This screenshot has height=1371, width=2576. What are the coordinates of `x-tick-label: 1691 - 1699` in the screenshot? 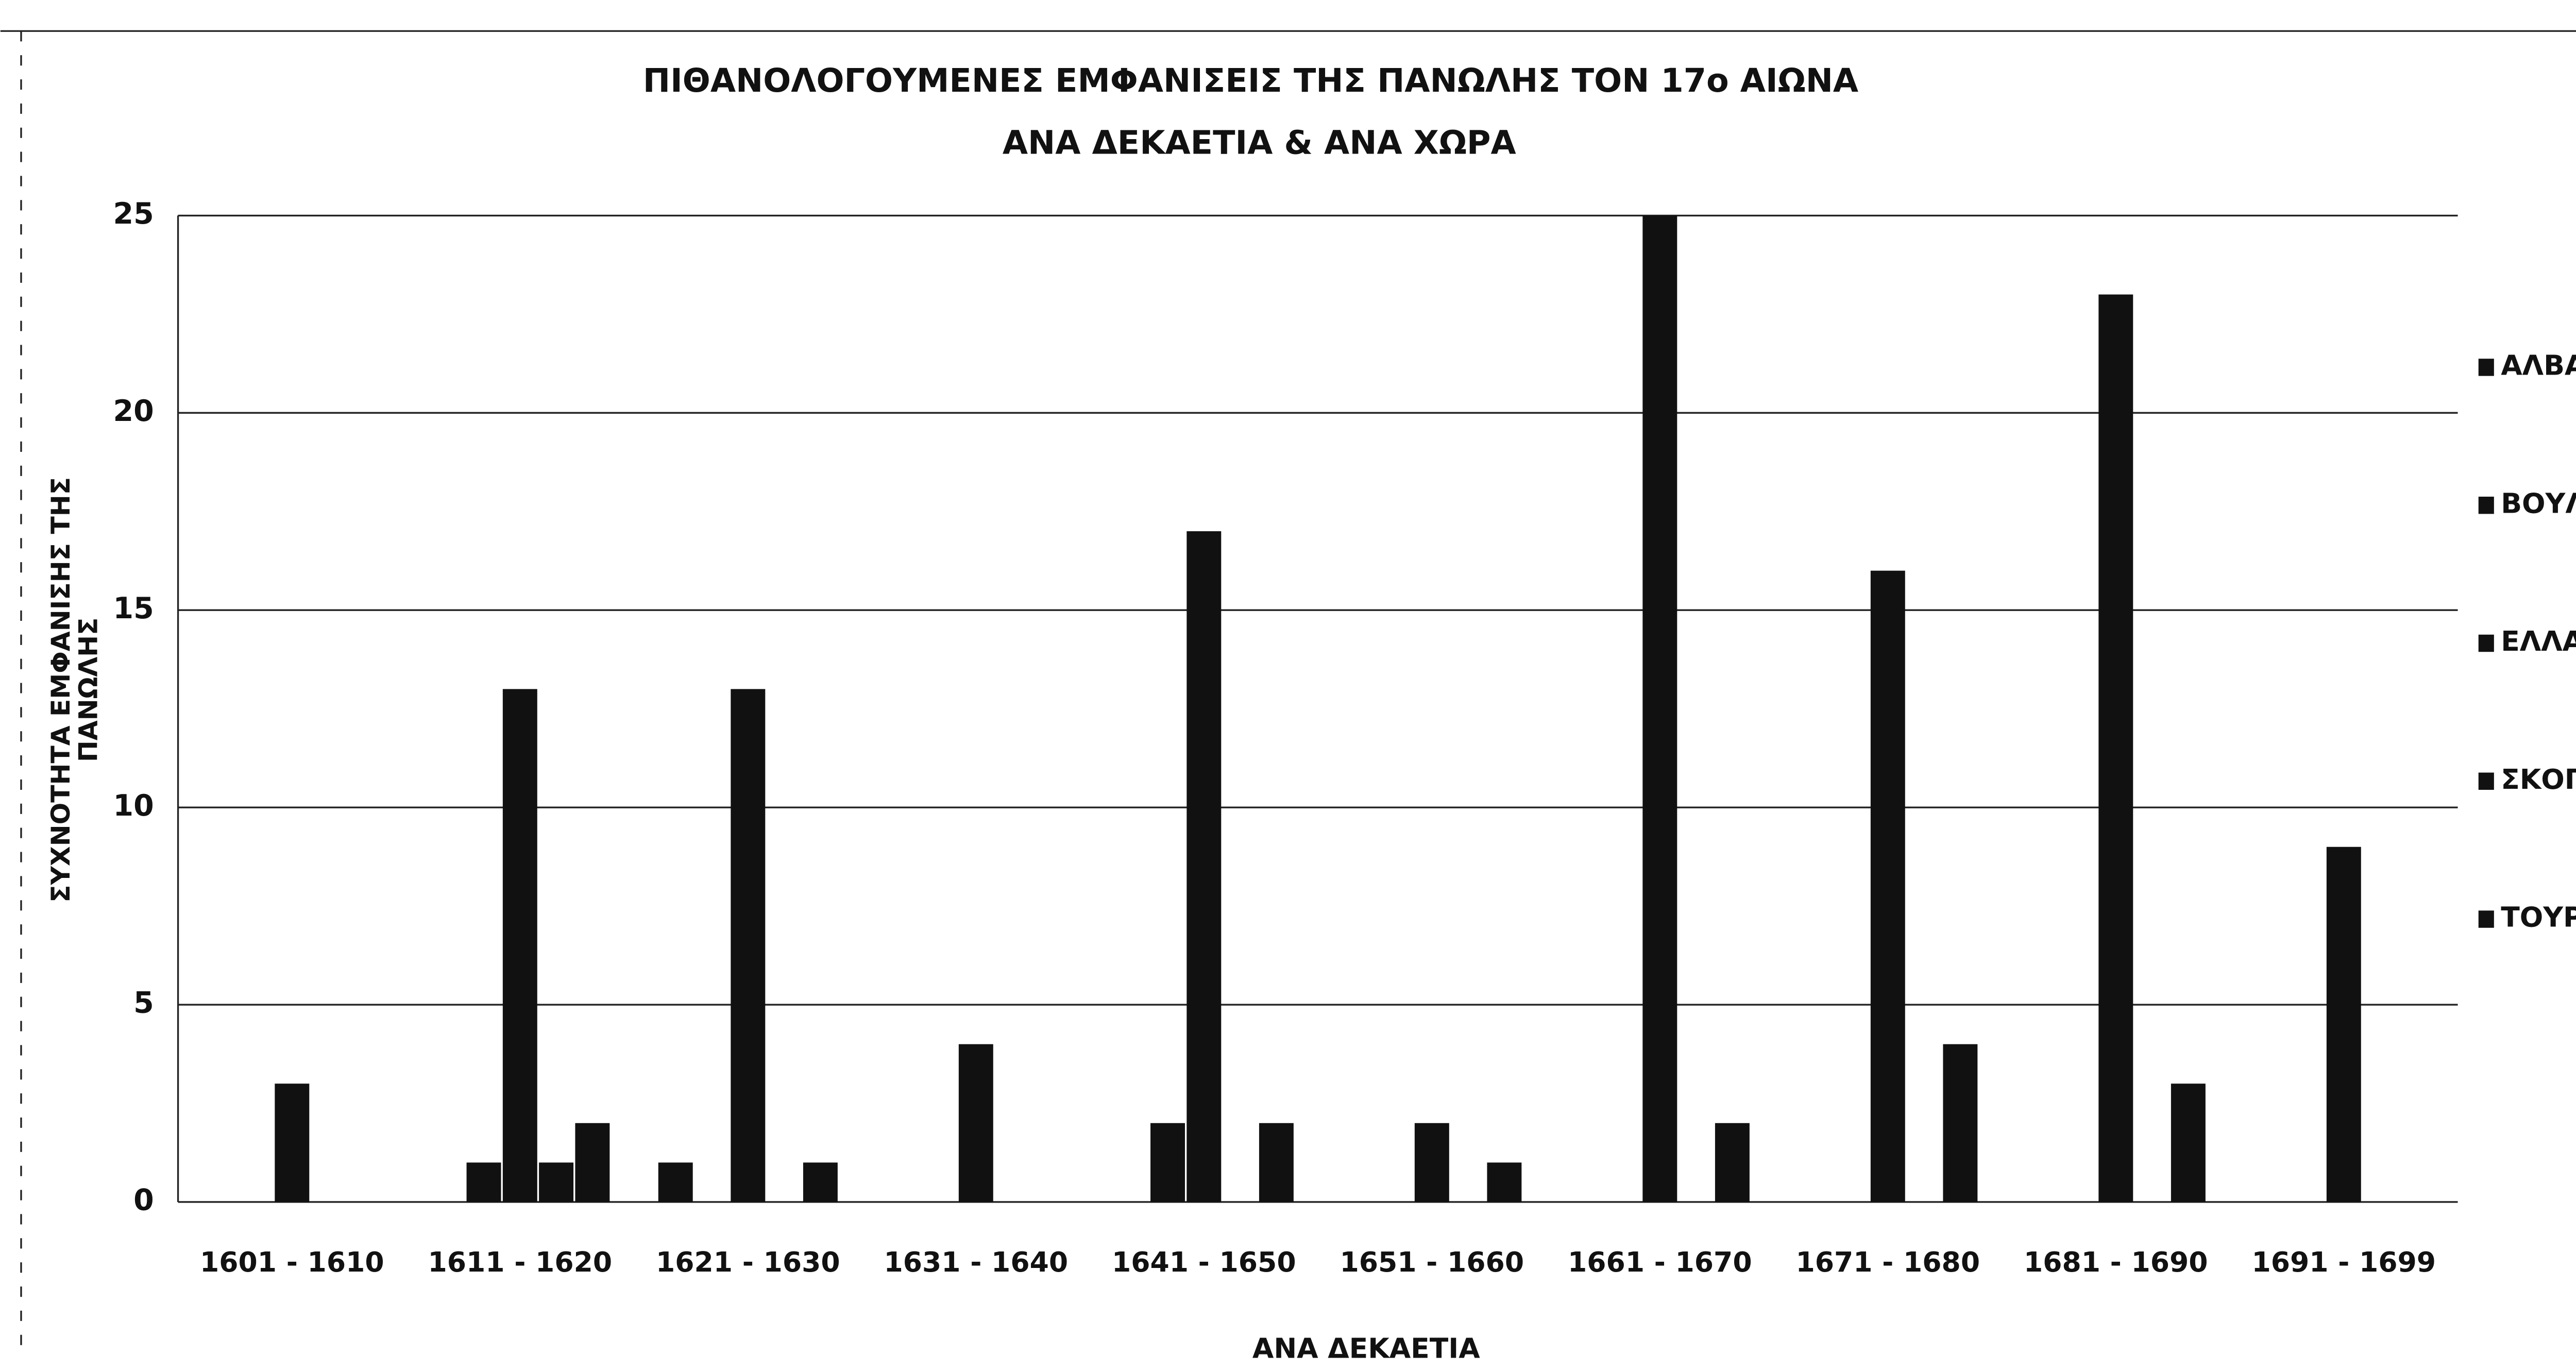 It's located at (2343, 1262).